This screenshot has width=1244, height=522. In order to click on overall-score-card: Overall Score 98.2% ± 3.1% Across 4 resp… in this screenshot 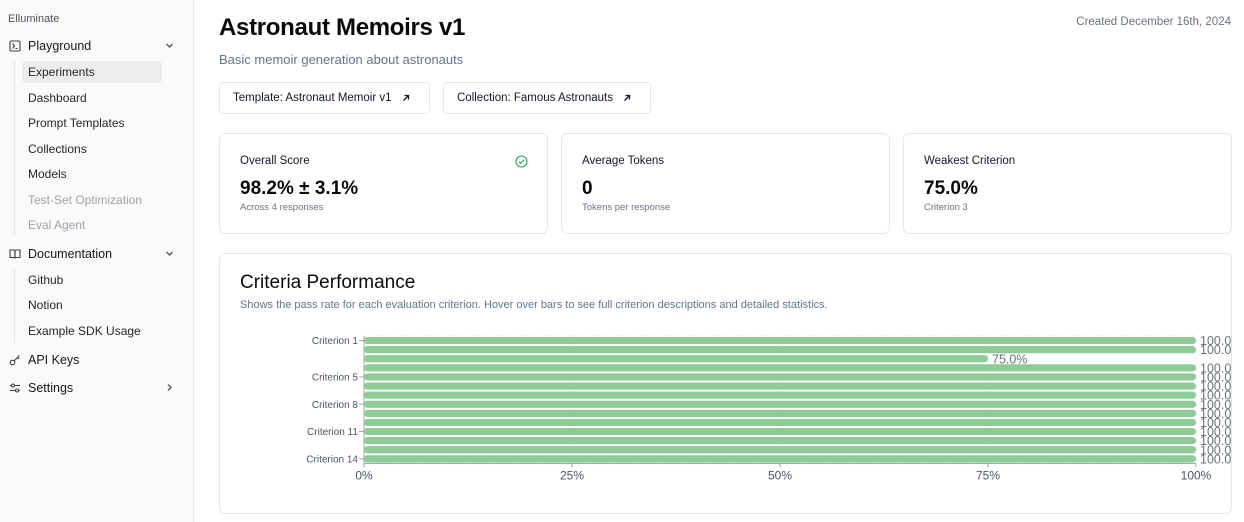, I will do `click(383, 183)`.